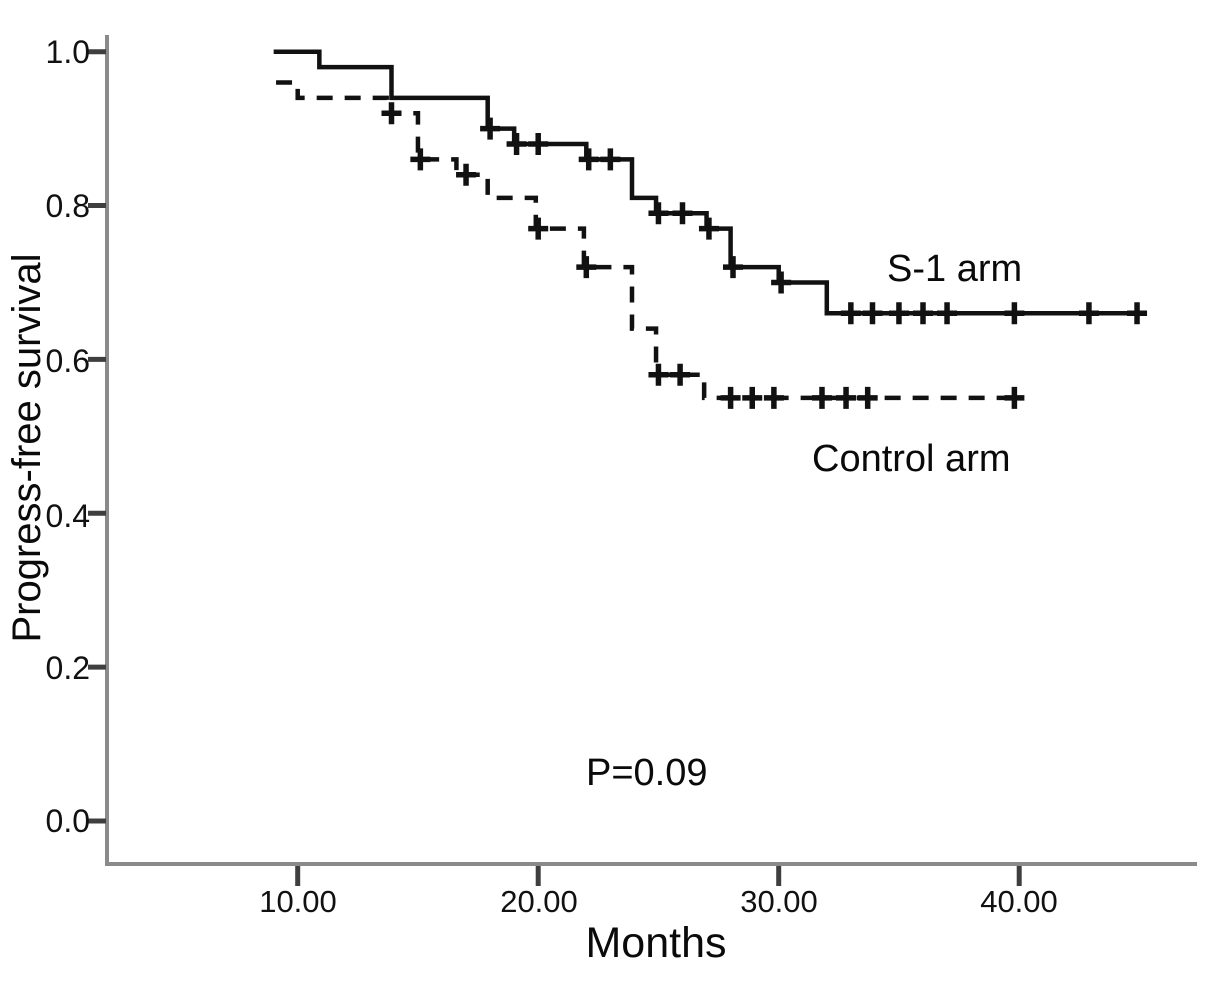 The width and height of the screenshot is (1205, 981). Describe the element at coordinates (67, 668) in the screenshot. I see `y-tick-label-0.2: 0.2` at that location.